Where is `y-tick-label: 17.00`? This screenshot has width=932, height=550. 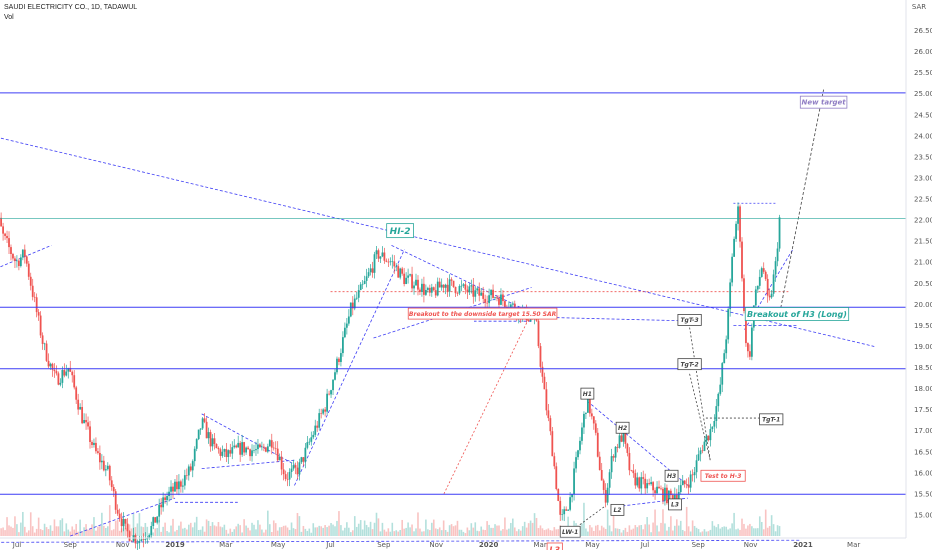 y-tick-label: 17.00 is located at coordinates (923, 431).